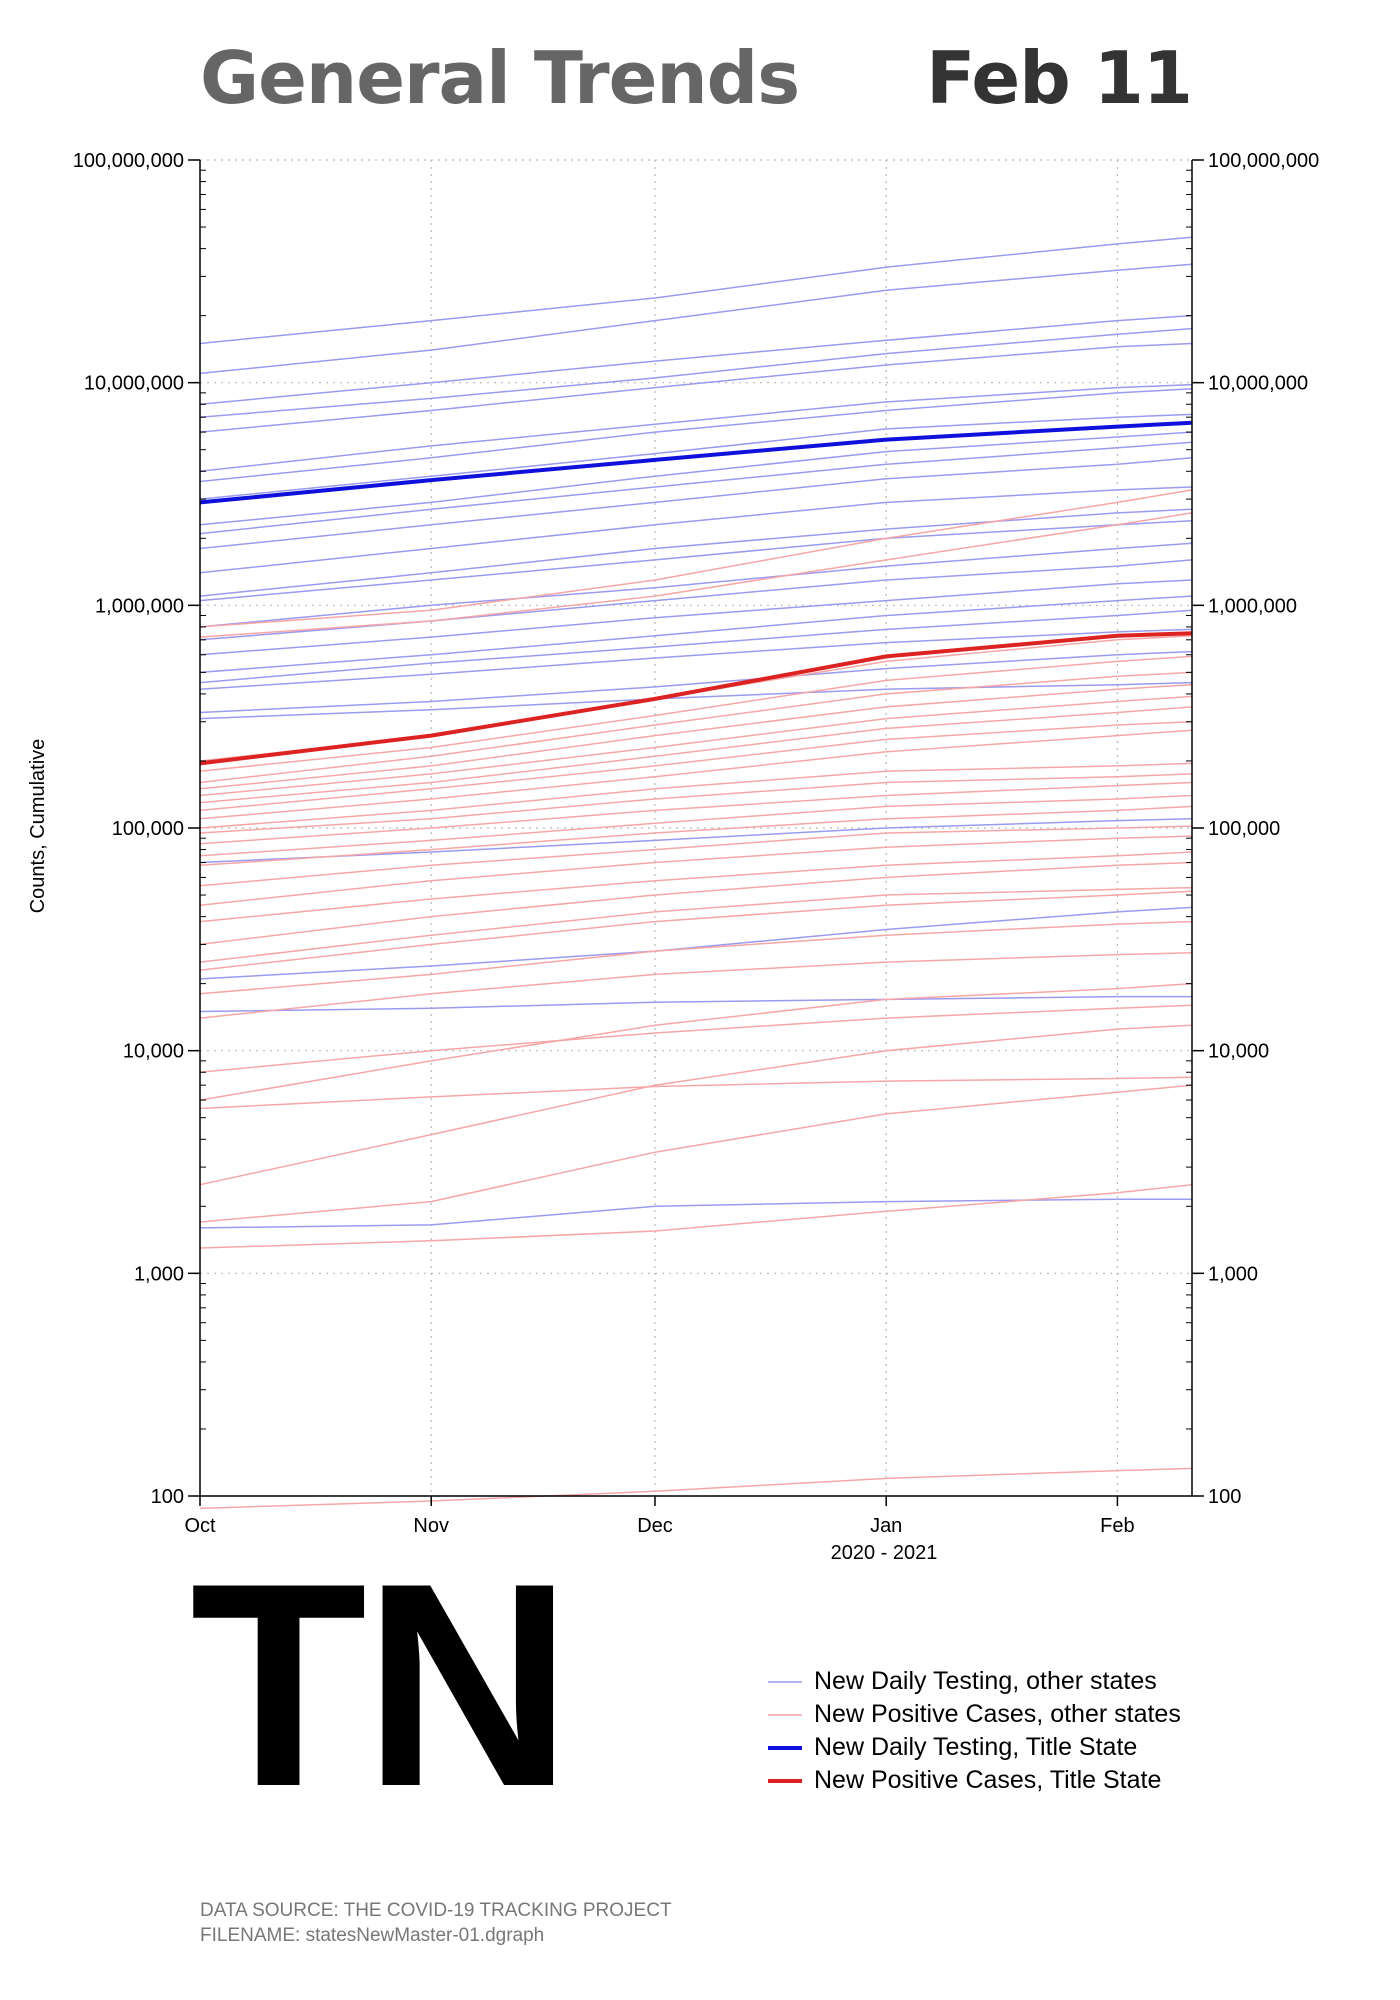  Describe the element at coordinates (886, 1526) in the screenshot. I see `x-tick-label: Jan` at that location.